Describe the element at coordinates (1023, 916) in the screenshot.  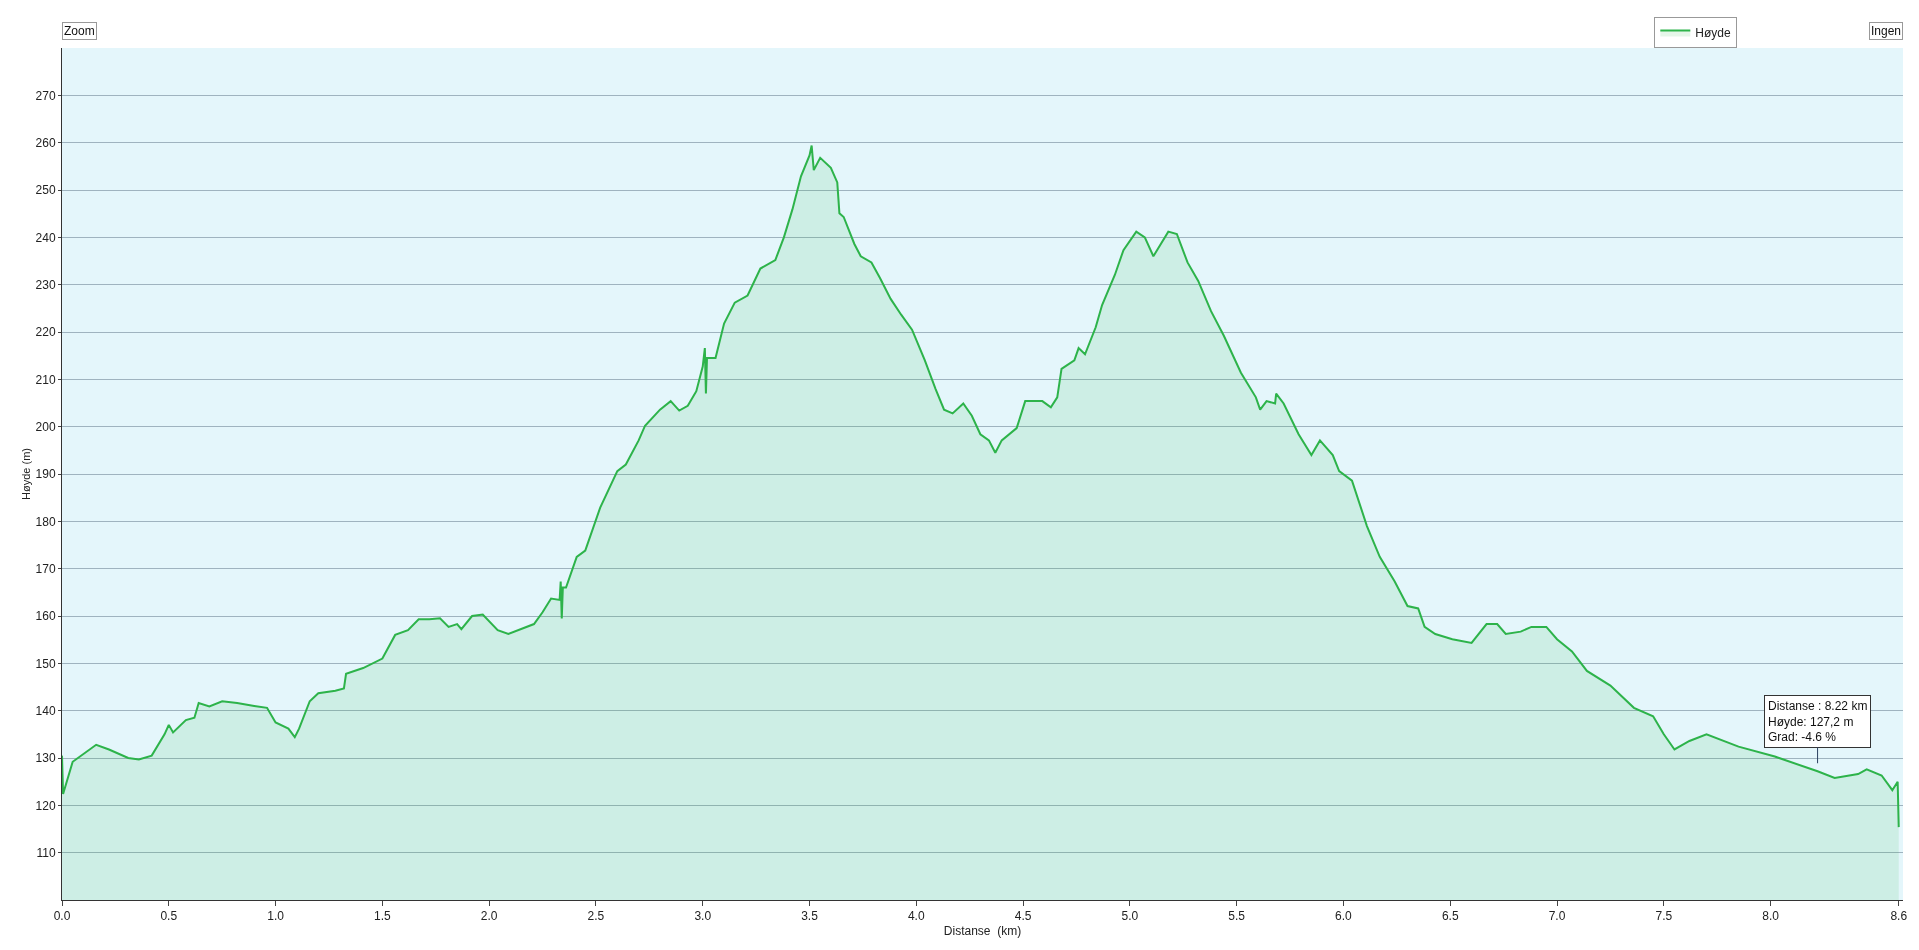
I see `x-tick-label: 4.5` at that location.